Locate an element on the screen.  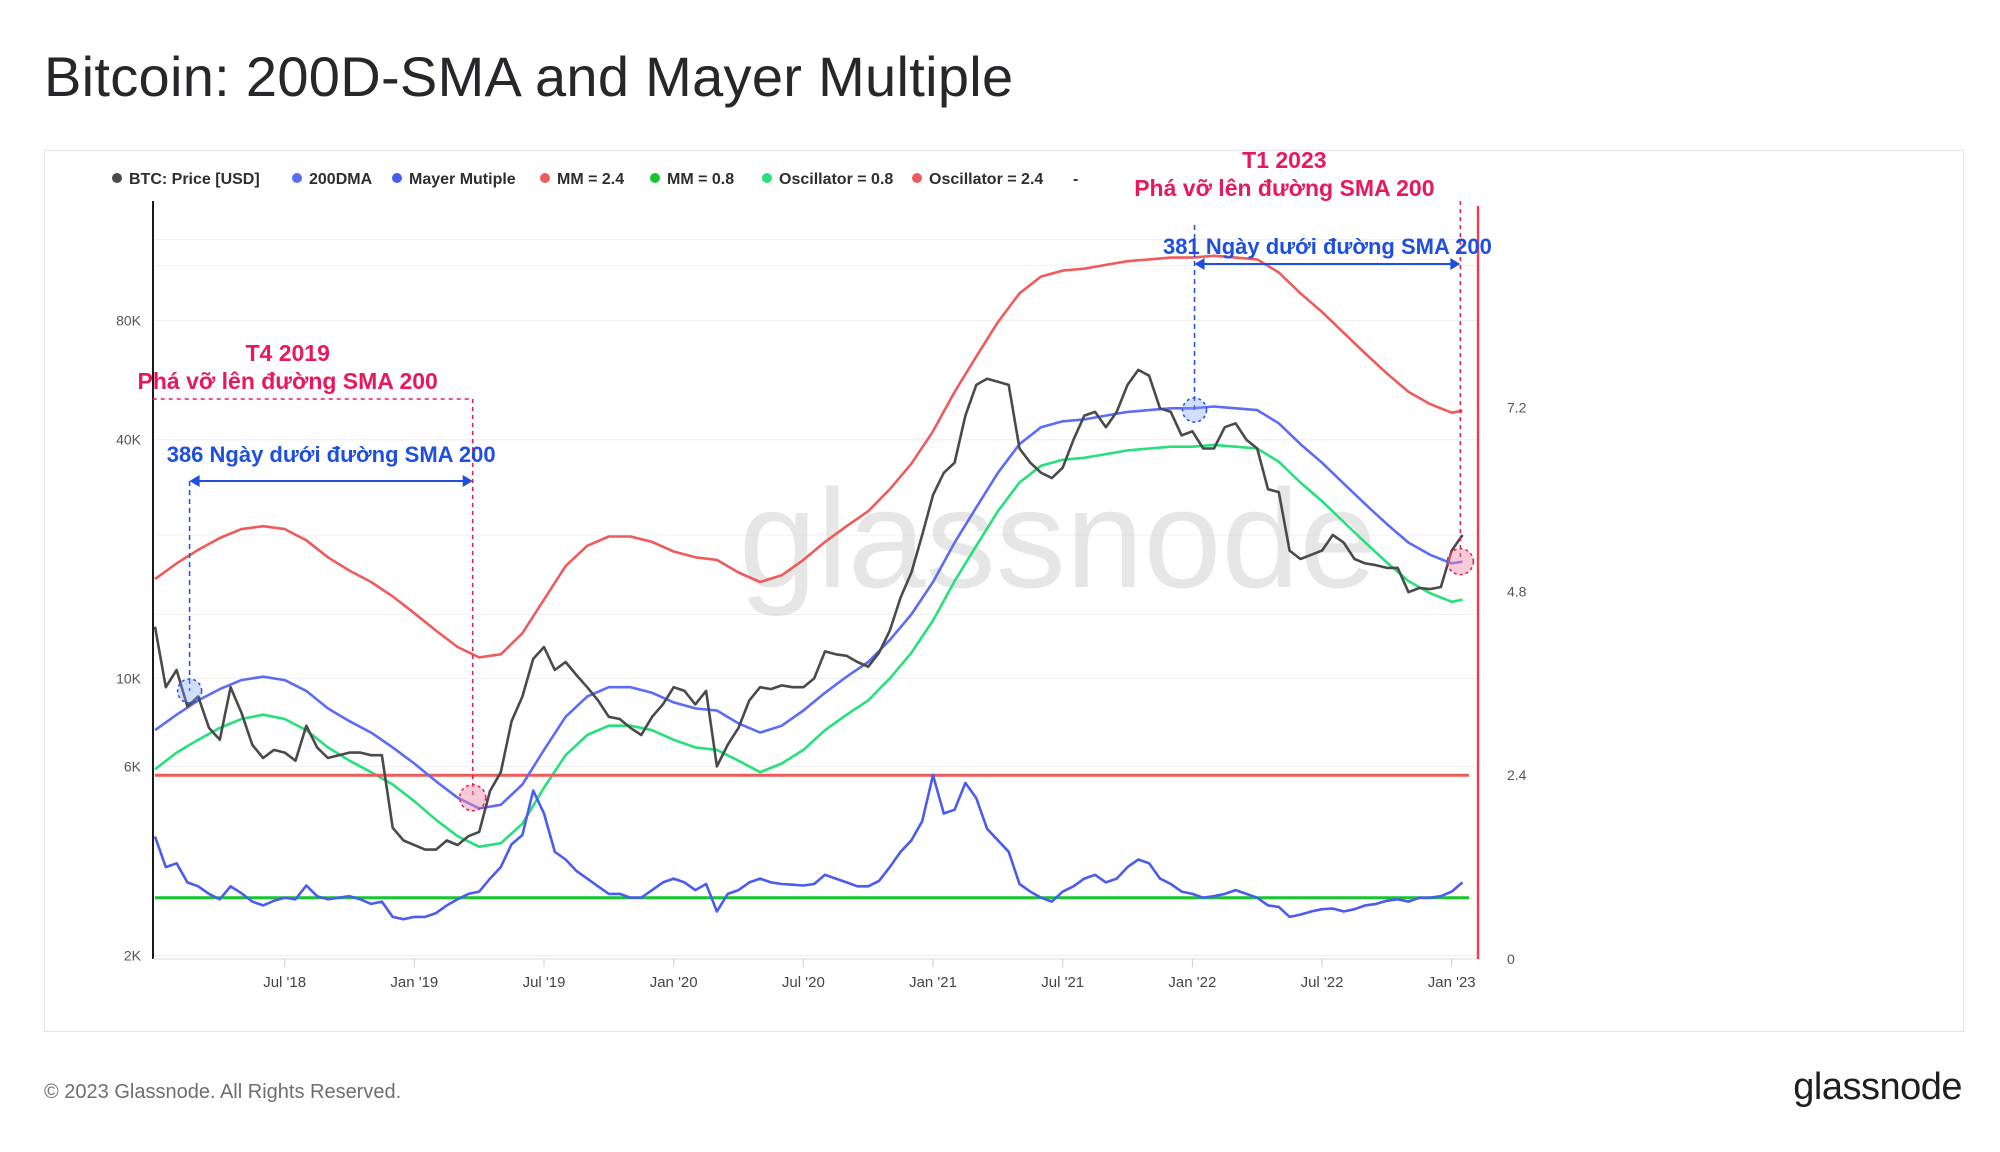
breakout-2019-end-circle is located at coordinates (472, 797).